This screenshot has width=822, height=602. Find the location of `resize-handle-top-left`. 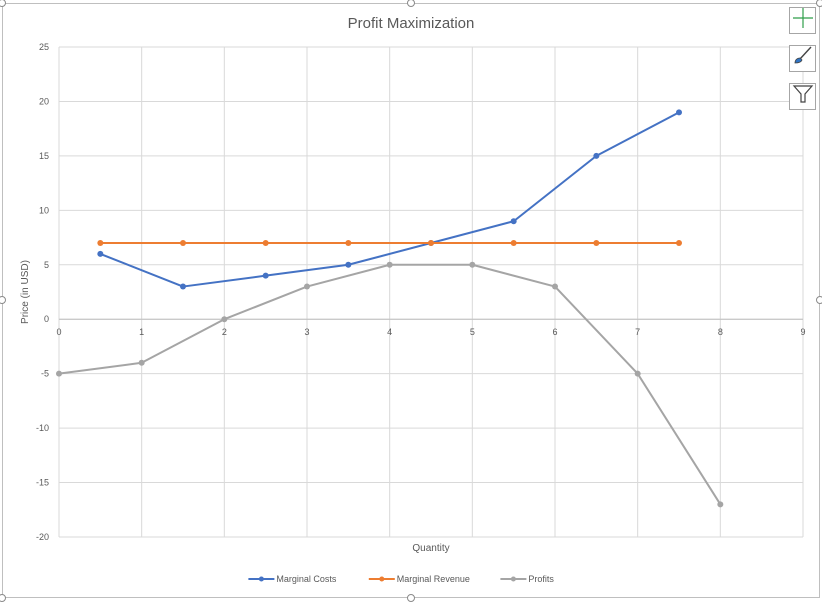

resize-handle-top-left is located at coordinates (3, 3).